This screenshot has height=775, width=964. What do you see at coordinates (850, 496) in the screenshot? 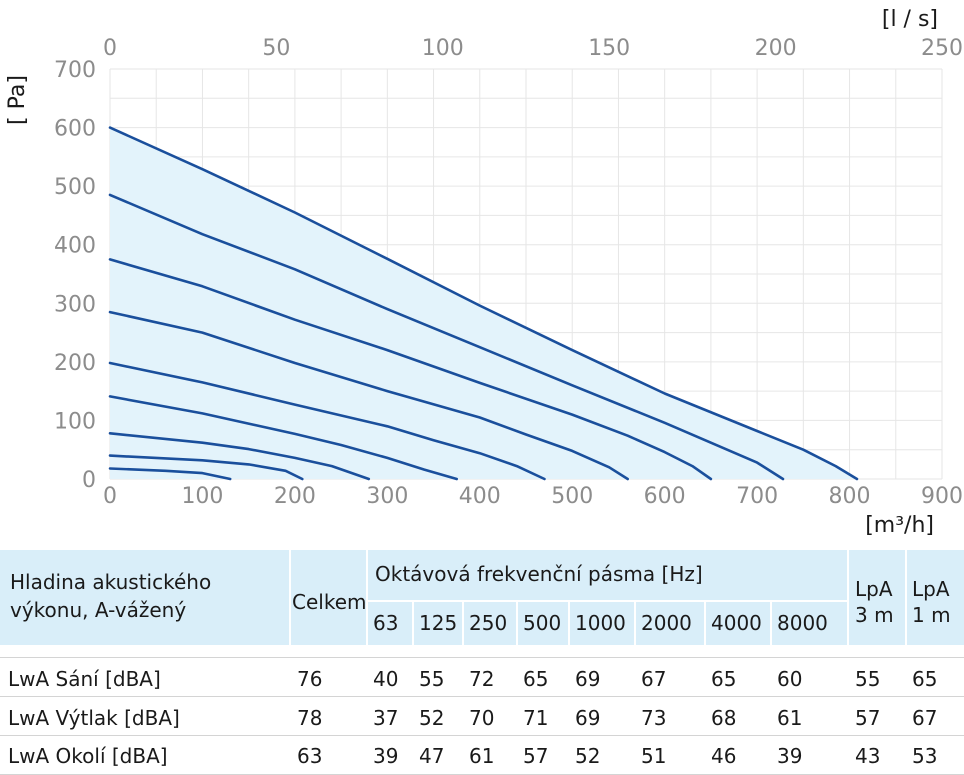
I see `x-bottom-tick-label: 800` at bounding box center [850, 496].